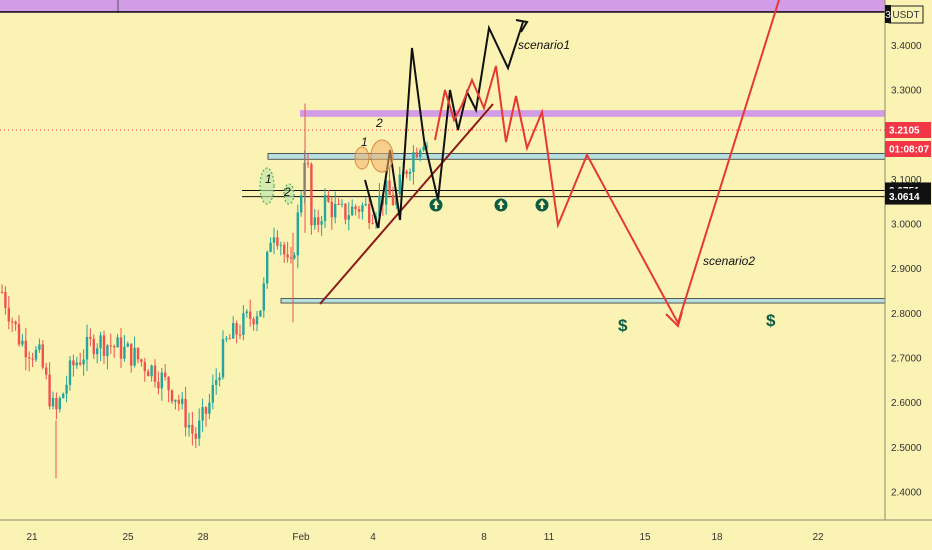  I want to click on x-tick-label: 4, so click(373, 537).